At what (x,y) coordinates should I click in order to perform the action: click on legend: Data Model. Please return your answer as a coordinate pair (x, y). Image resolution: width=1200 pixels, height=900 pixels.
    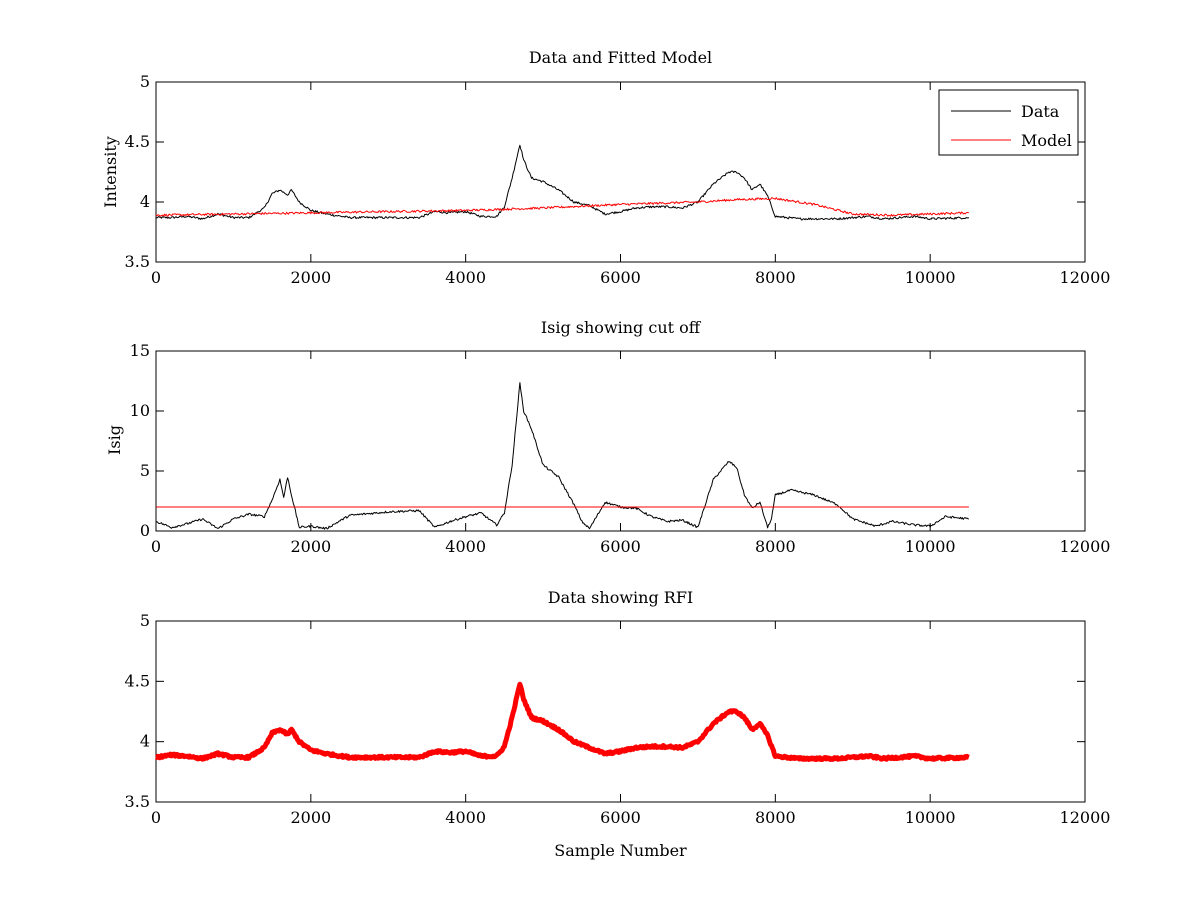
    Looking at the image, I should click on (1008, 122).